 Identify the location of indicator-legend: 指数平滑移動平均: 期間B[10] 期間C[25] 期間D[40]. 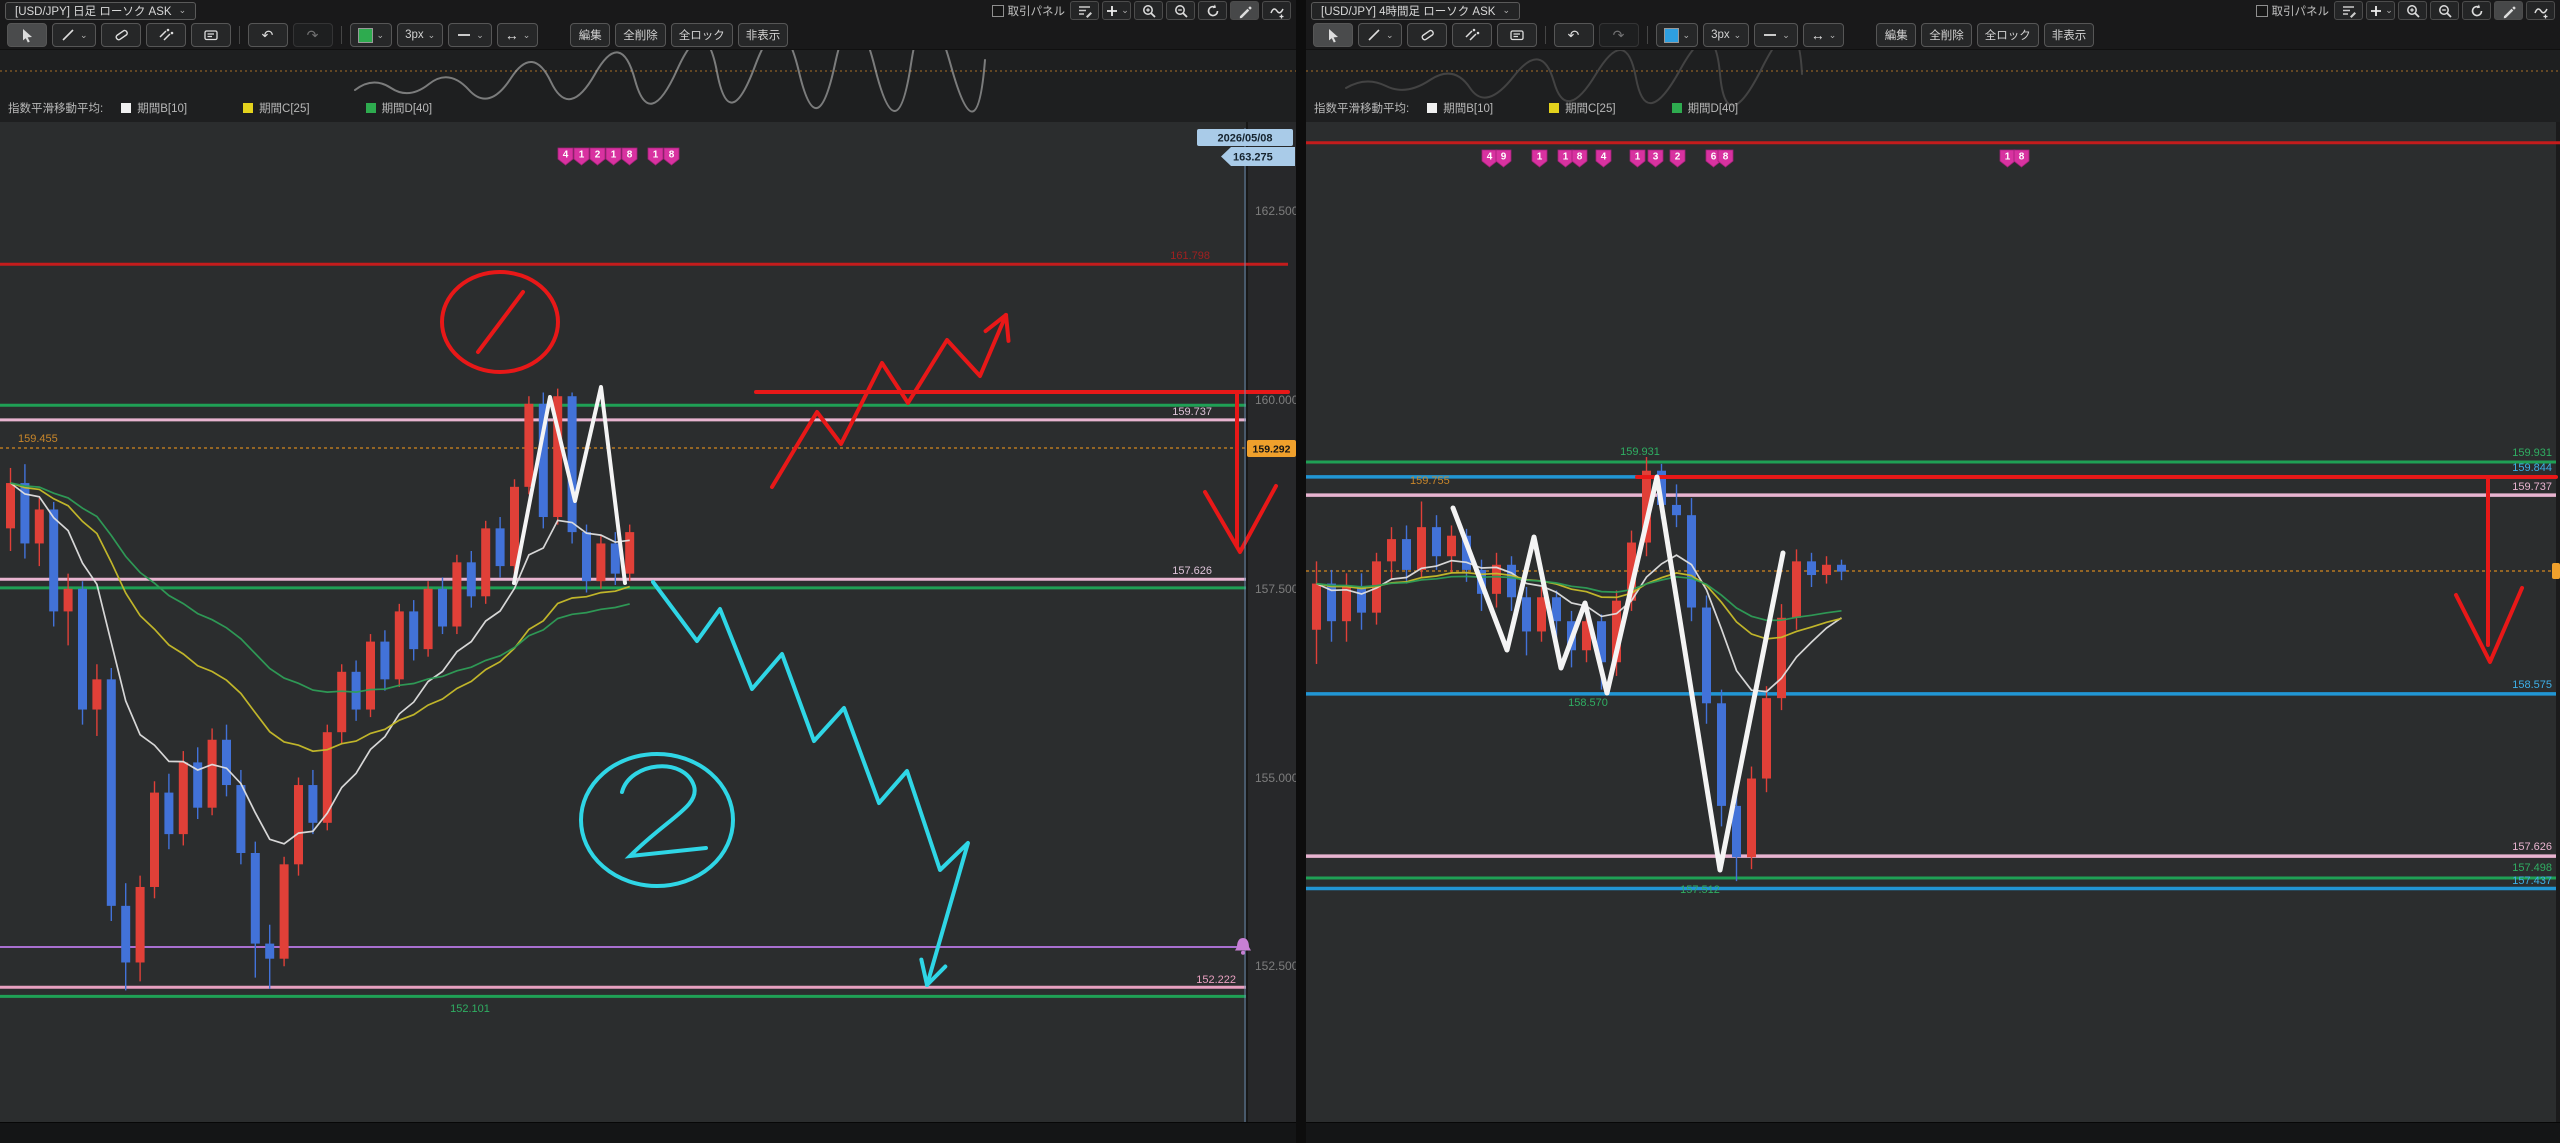
(244, 108).